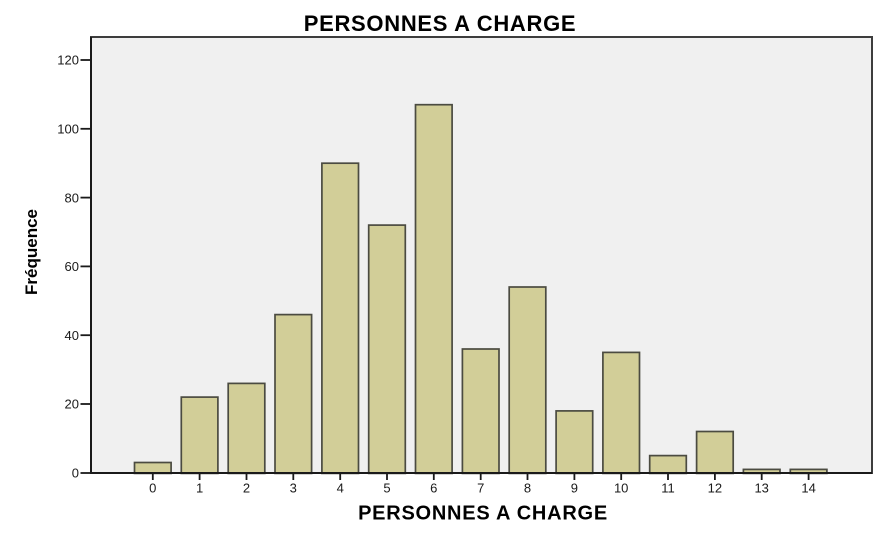  Describe the element at coordinates (68, 60) in the screenshot. I see `svg-text: 120` at that location.